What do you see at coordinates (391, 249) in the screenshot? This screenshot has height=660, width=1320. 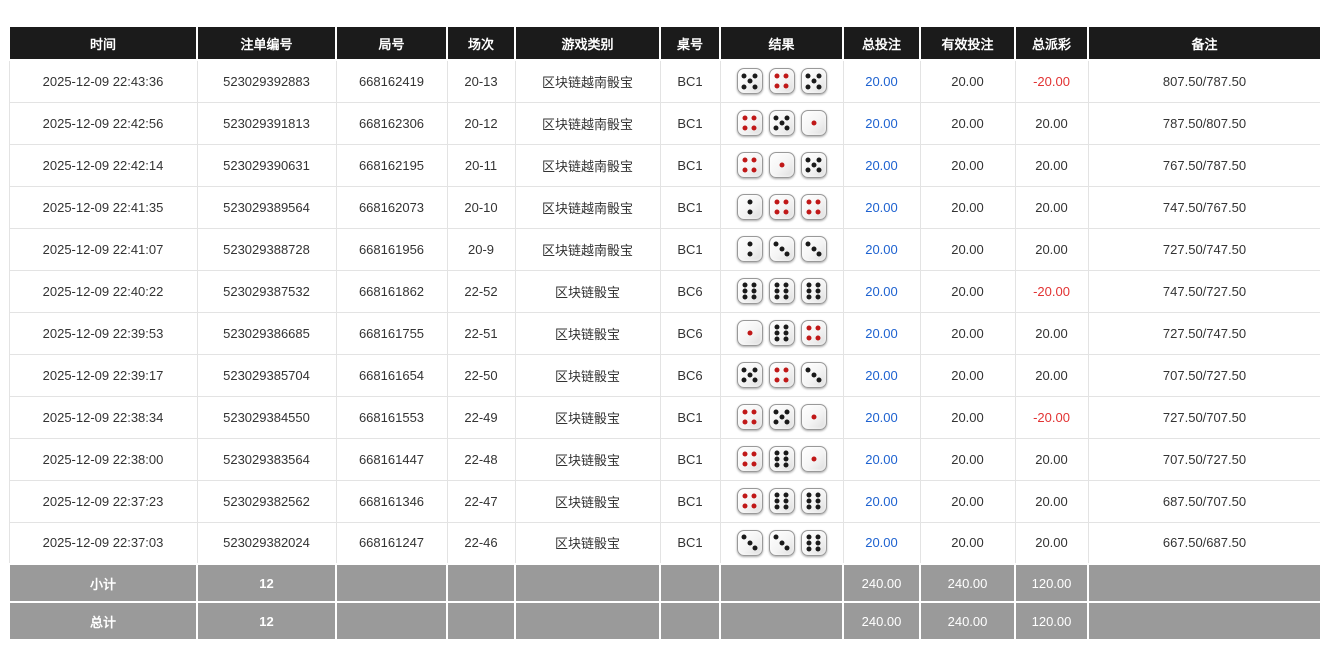 I see `cell-round: 668161956` at bounding box center [391, 249].